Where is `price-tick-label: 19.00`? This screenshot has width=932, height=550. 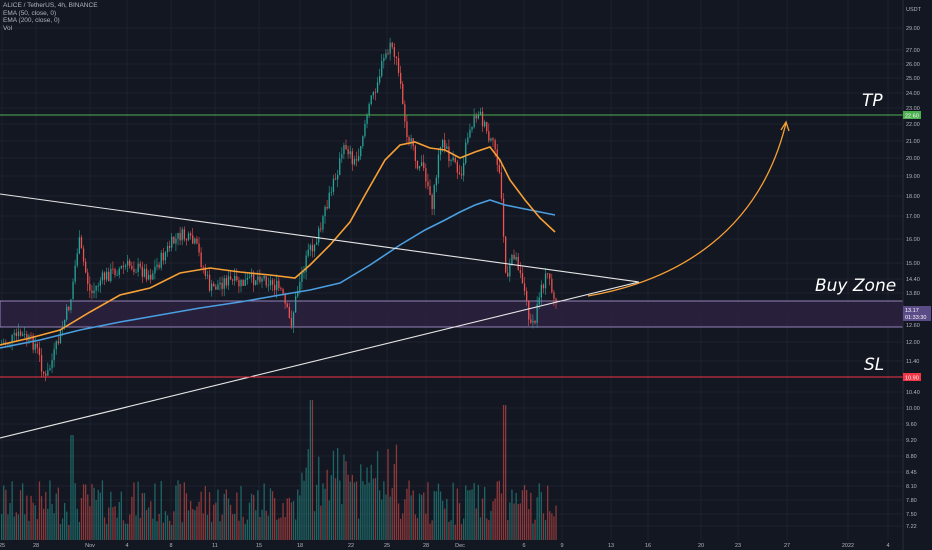
price-tick-label: 19.00 is located at coordinates (913, 177).